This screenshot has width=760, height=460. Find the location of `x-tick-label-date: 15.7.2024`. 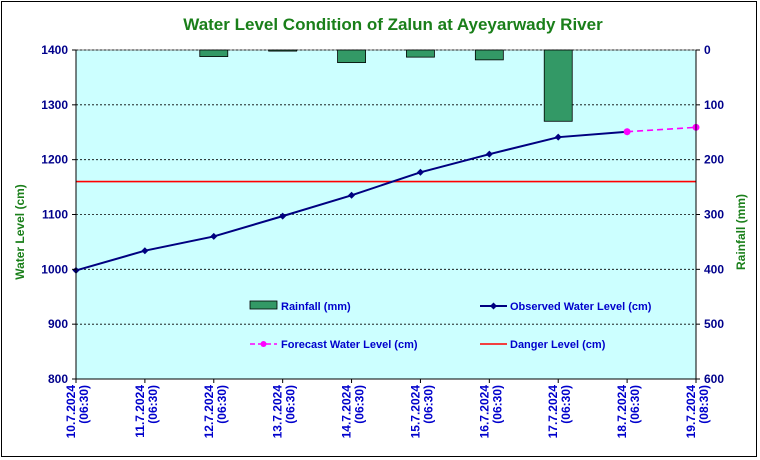

x-tick-label-date: 15.7.2024 is located at coordinates (415, 412).